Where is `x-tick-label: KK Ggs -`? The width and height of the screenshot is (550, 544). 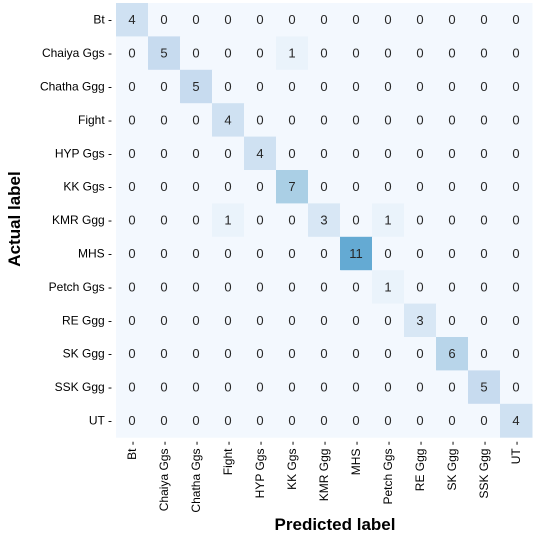 x-tick-label: KK Ggs - is located at coordinates (292, 465).